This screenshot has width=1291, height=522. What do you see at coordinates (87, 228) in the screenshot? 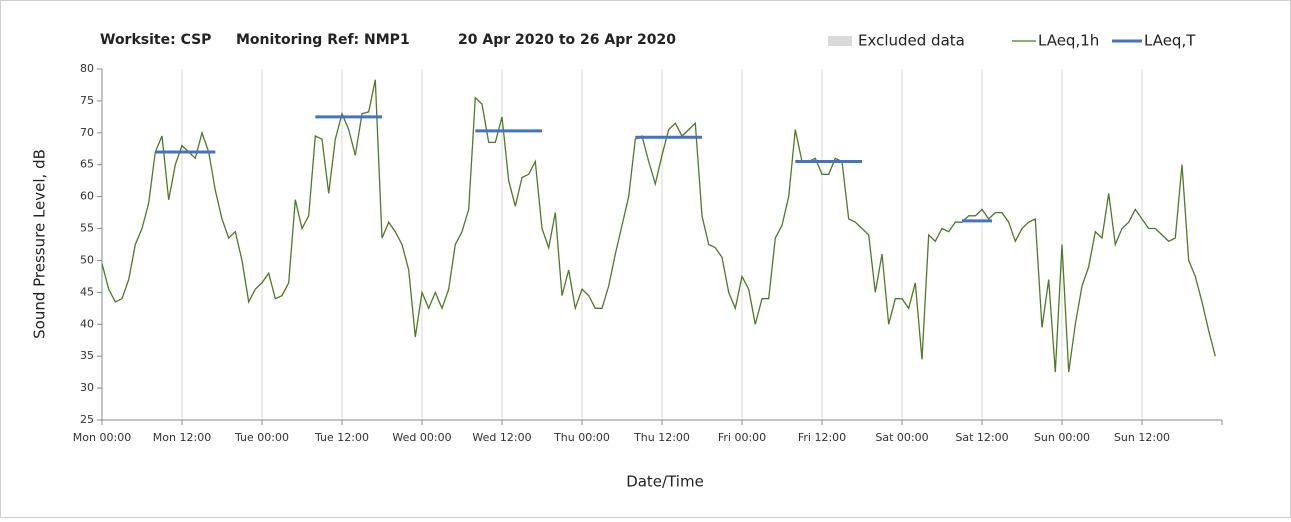
I see `y-tick-label: 55` at bounding box center [87, 228].